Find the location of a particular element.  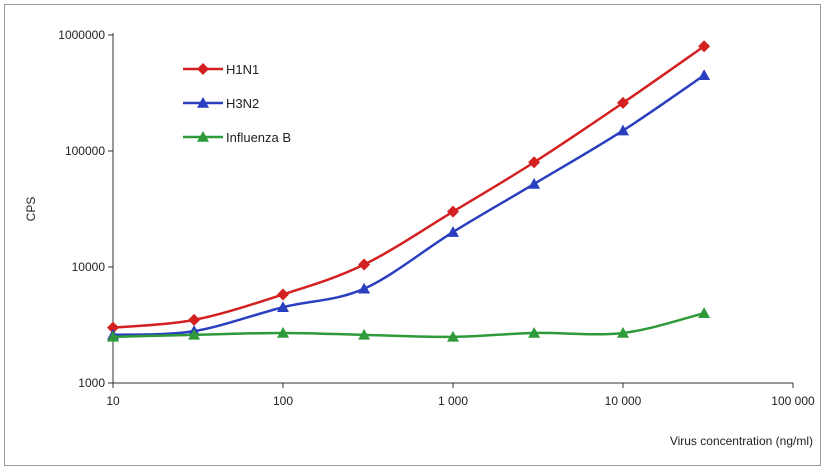

legend-marker-h1n1 is located at coordinates (203, 69).